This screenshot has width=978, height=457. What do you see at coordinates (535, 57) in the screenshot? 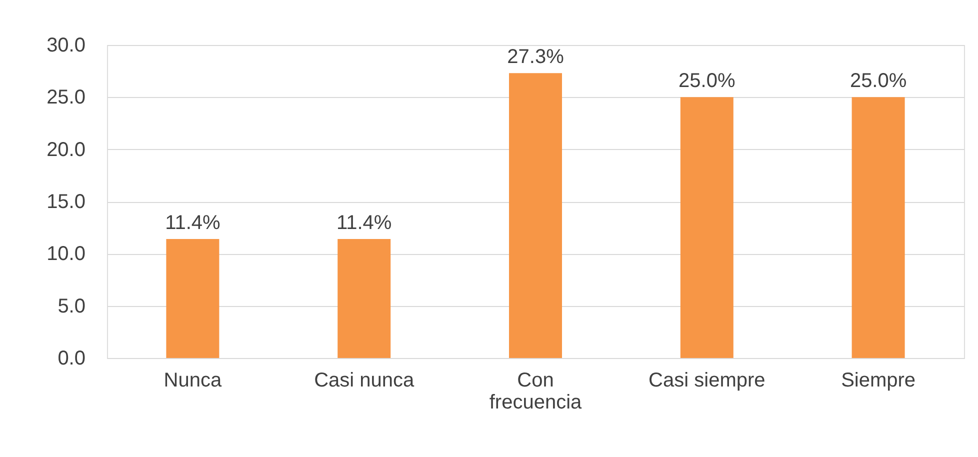
I see `data-label: 27.3%` at bounding box center [535, 57].